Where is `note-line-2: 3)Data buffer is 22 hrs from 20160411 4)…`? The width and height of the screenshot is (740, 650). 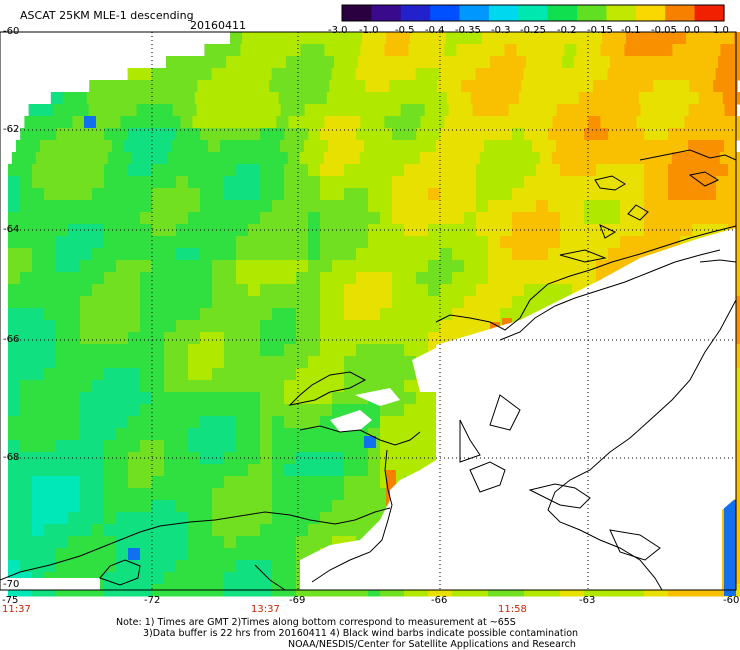
note-line-2: 3)Data buffer is 22 hrs from 20160411 4)… is located at coordinates (361, 633).